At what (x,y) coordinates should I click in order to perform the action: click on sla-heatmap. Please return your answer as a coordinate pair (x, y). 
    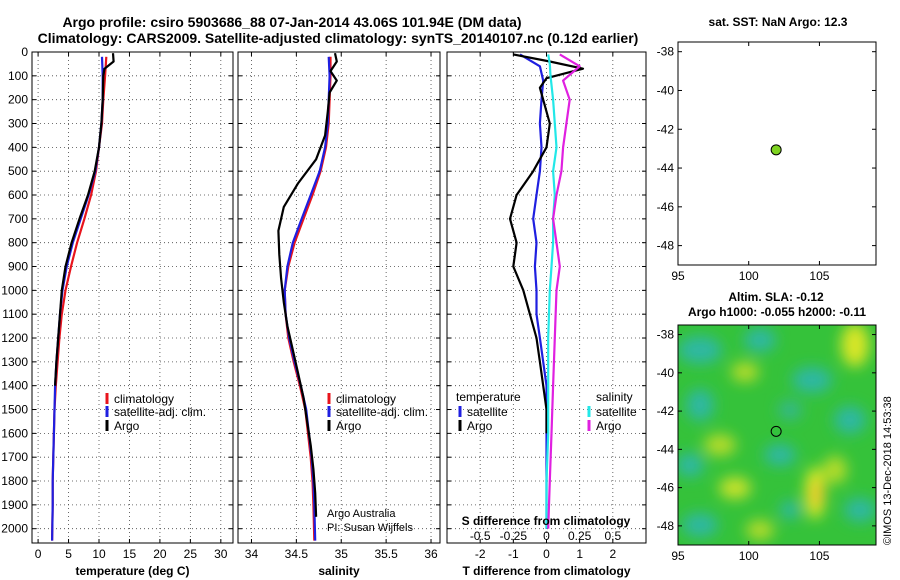
    Looking at the image, I should click on (777, 435).